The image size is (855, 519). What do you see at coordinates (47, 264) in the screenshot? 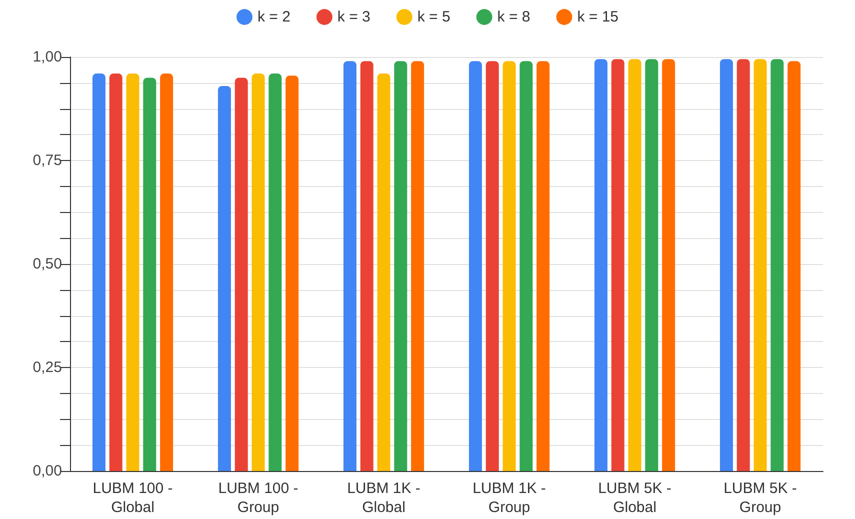
I see `y-tick-label: 0,50` at bounding box center [47, 264].